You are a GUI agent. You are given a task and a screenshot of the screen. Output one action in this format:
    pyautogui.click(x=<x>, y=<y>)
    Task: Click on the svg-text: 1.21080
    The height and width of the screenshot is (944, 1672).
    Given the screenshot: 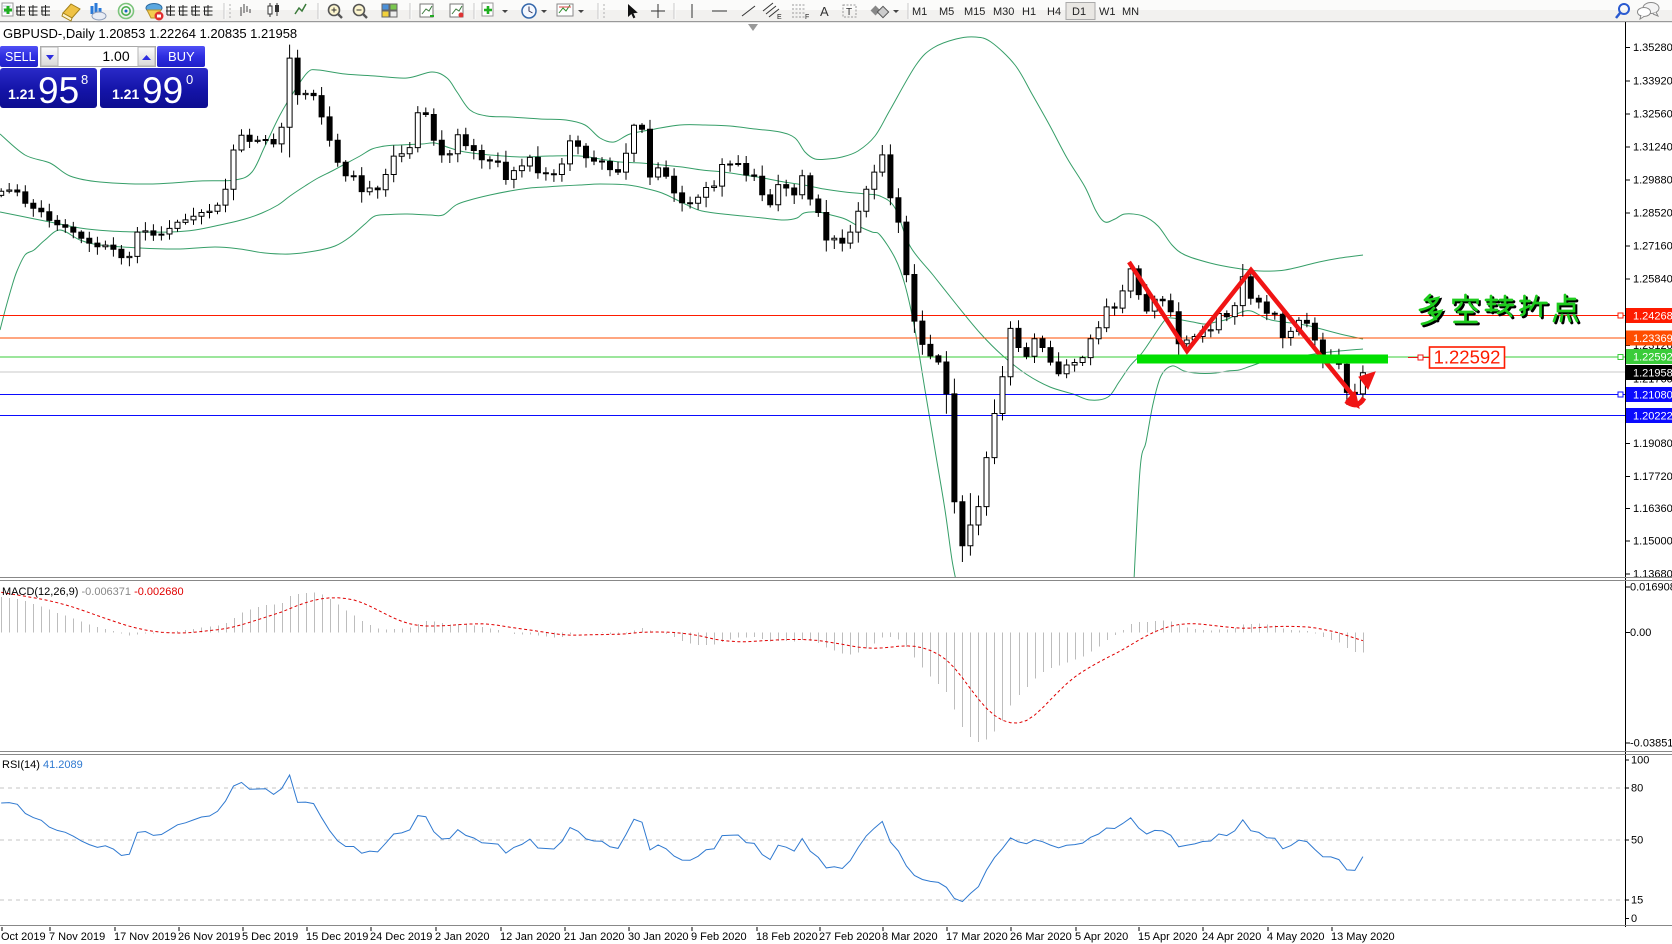 What is the action you would take?
    pyautogui.click(x=1652, y=396)
    